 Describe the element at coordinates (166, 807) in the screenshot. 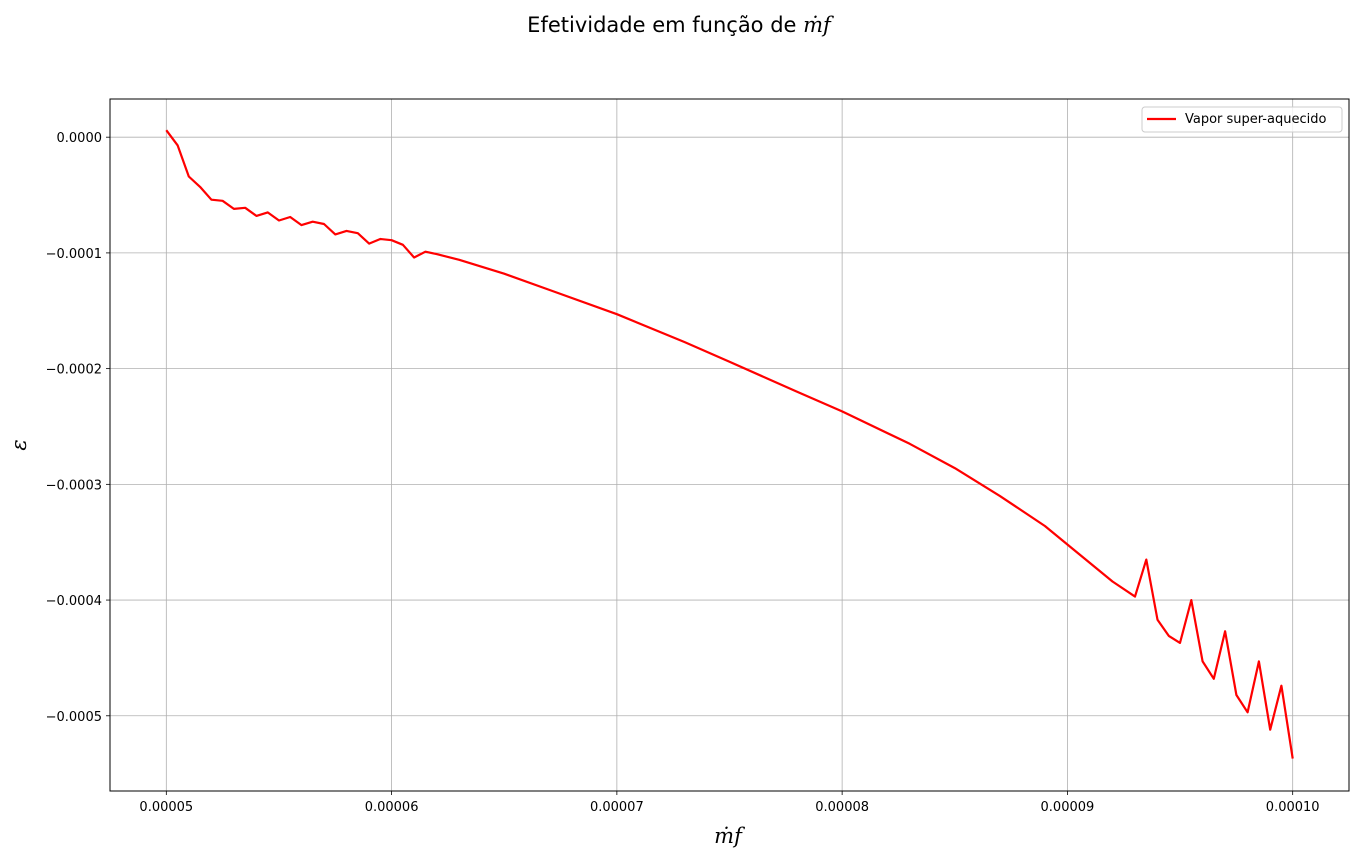

I see `x-tick-label: 0.00005` at that location.